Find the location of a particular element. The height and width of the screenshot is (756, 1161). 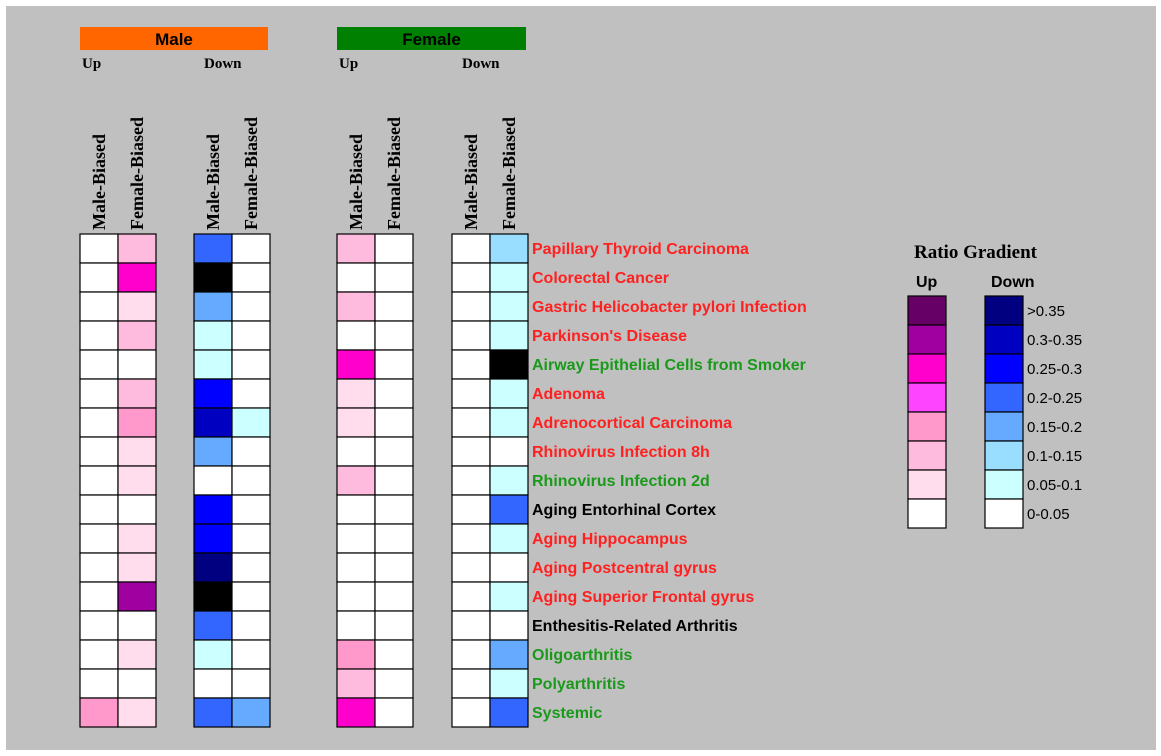

row-label: Enthesitis-Related Arthritis is located at coordinates (635, 626).